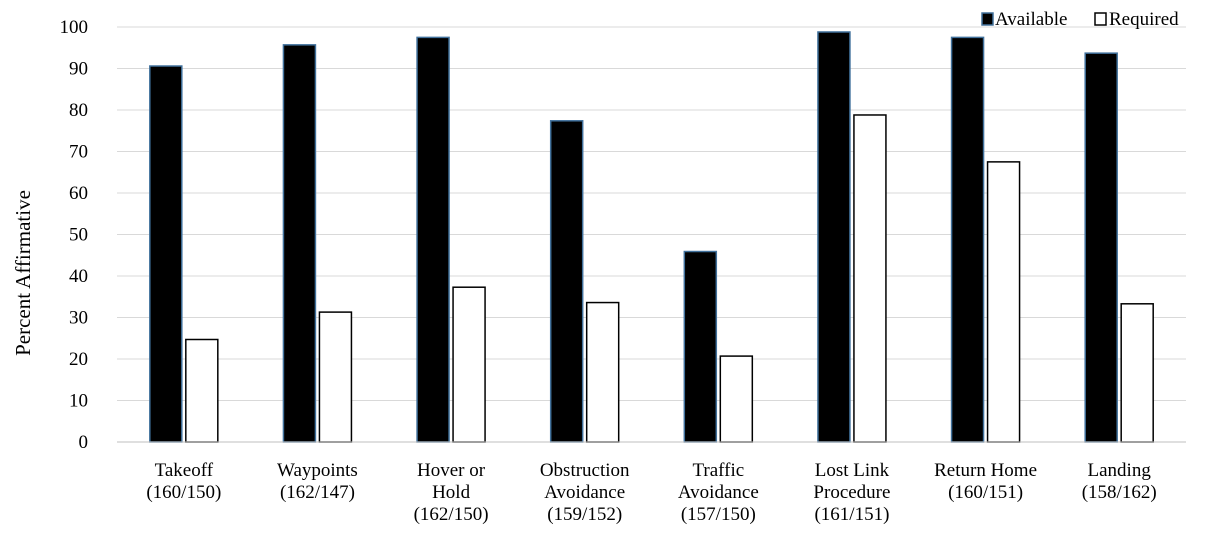 The image size is (1220, 538). I want to click on x-tick-label: Obstruction Avoidance (159/152), so click(585, 492).